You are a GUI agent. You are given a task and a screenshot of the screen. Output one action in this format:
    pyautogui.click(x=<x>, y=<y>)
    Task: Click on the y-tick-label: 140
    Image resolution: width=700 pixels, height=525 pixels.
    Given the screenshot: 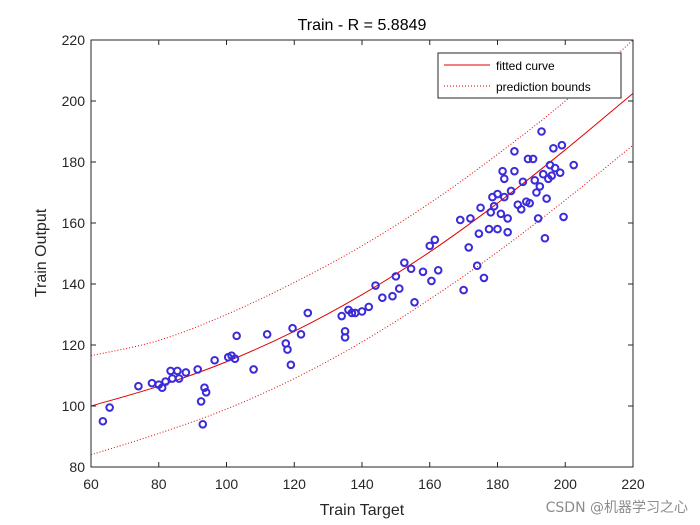 What is the action you would take?
    pyautogui.click(x=74, y=284)
    